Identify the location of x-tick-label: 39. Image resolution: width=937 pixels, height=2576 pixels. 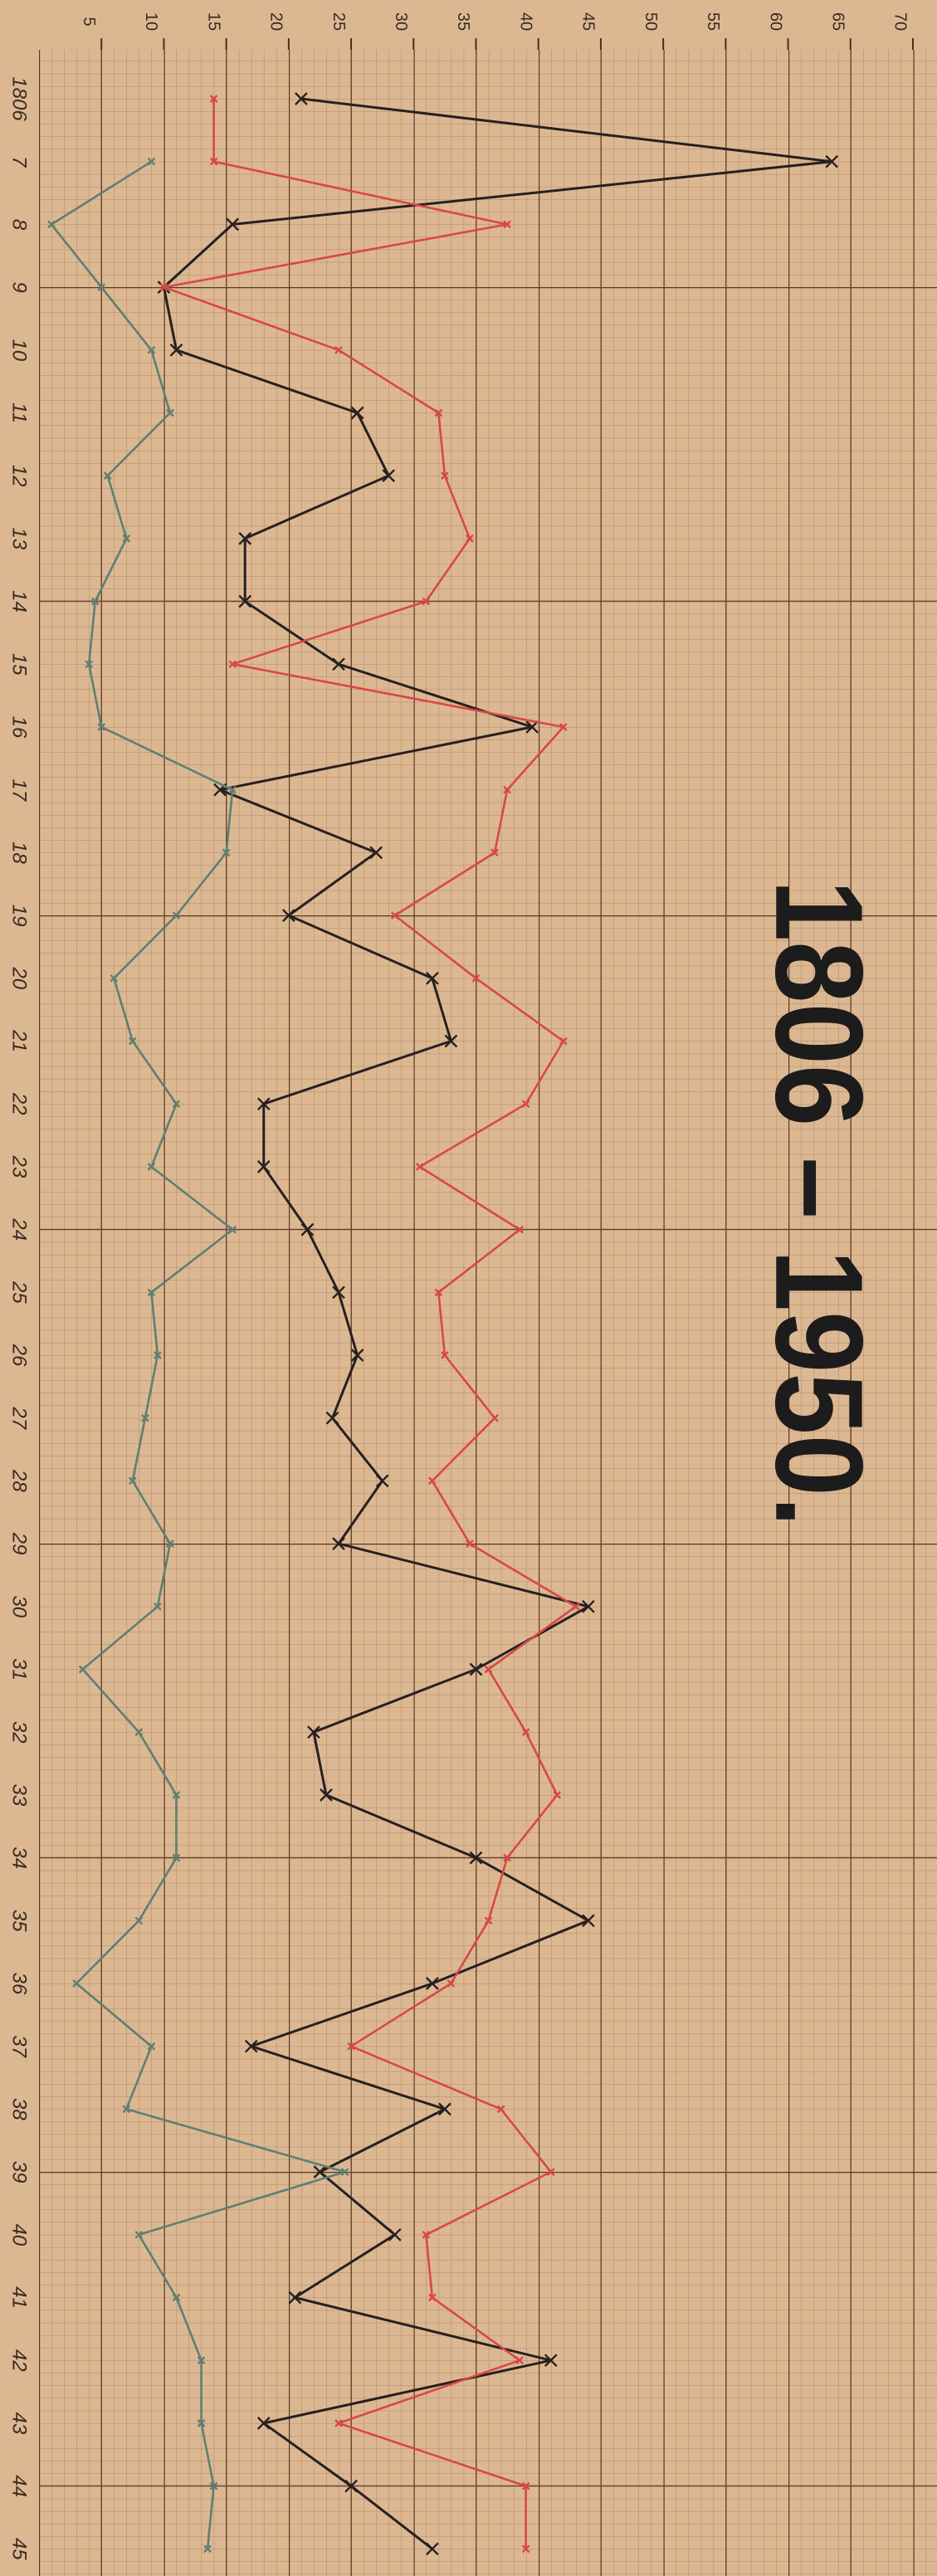
(19, 2172).